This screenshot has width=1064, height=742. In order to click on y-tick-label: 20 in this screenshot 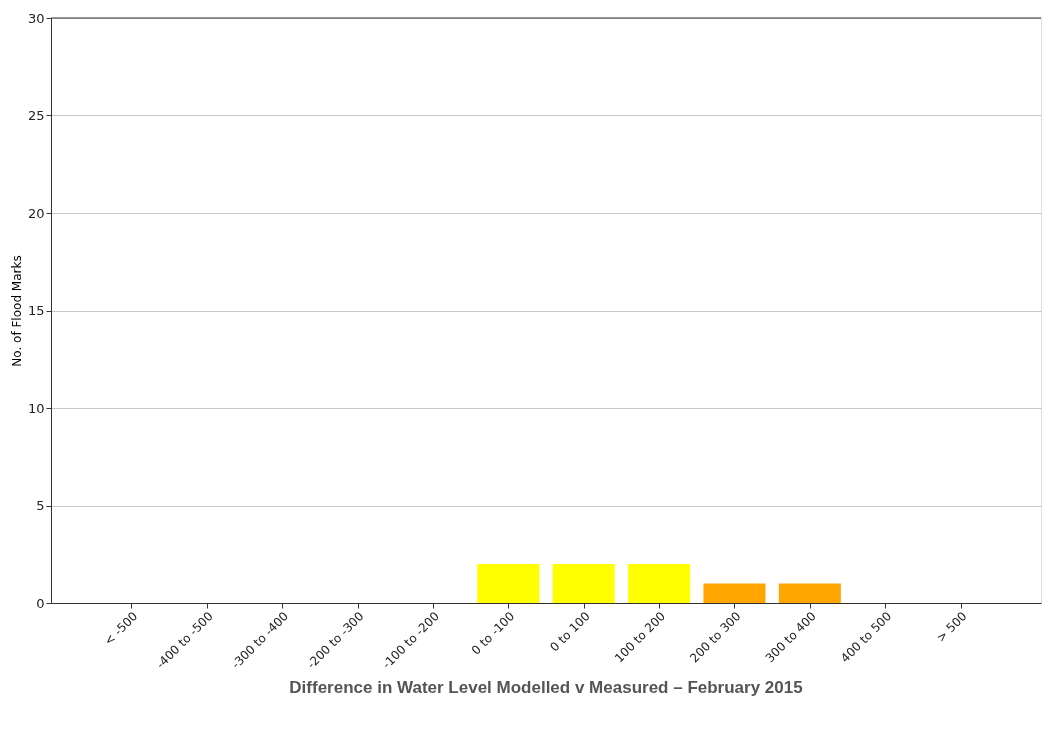, I will do `click(36, 213)`.